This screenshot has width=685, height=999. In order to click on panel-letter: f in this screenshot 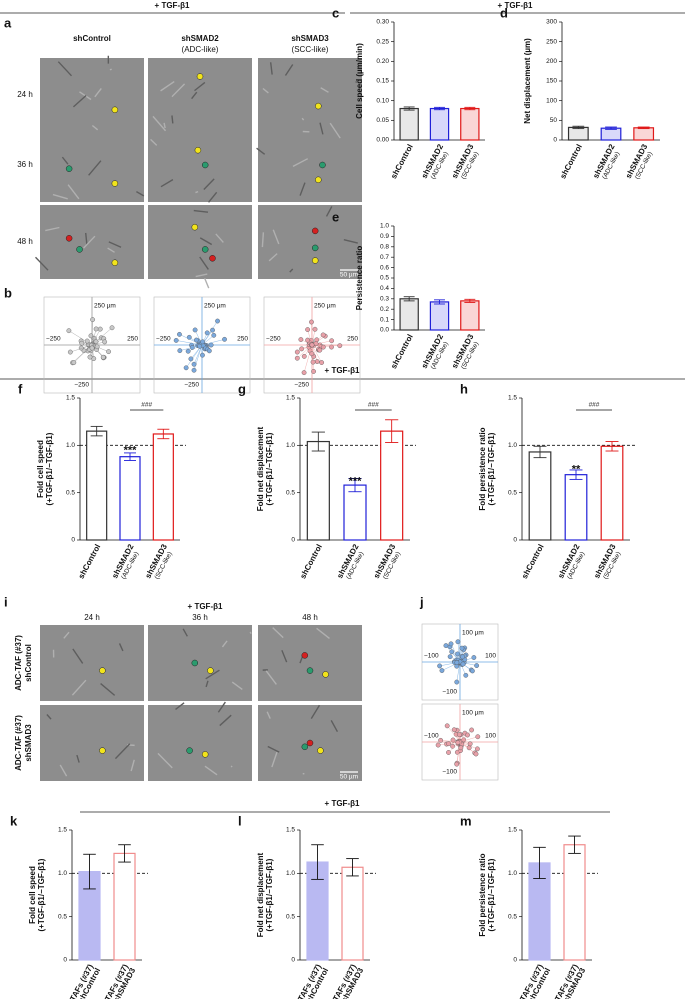, I will do `click(20, 388)`.